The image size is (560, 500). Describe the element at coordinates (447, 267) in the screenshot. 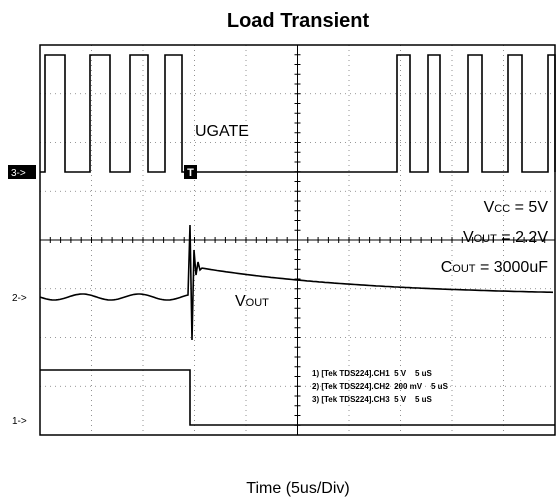

I see `text-main: C` at that location.